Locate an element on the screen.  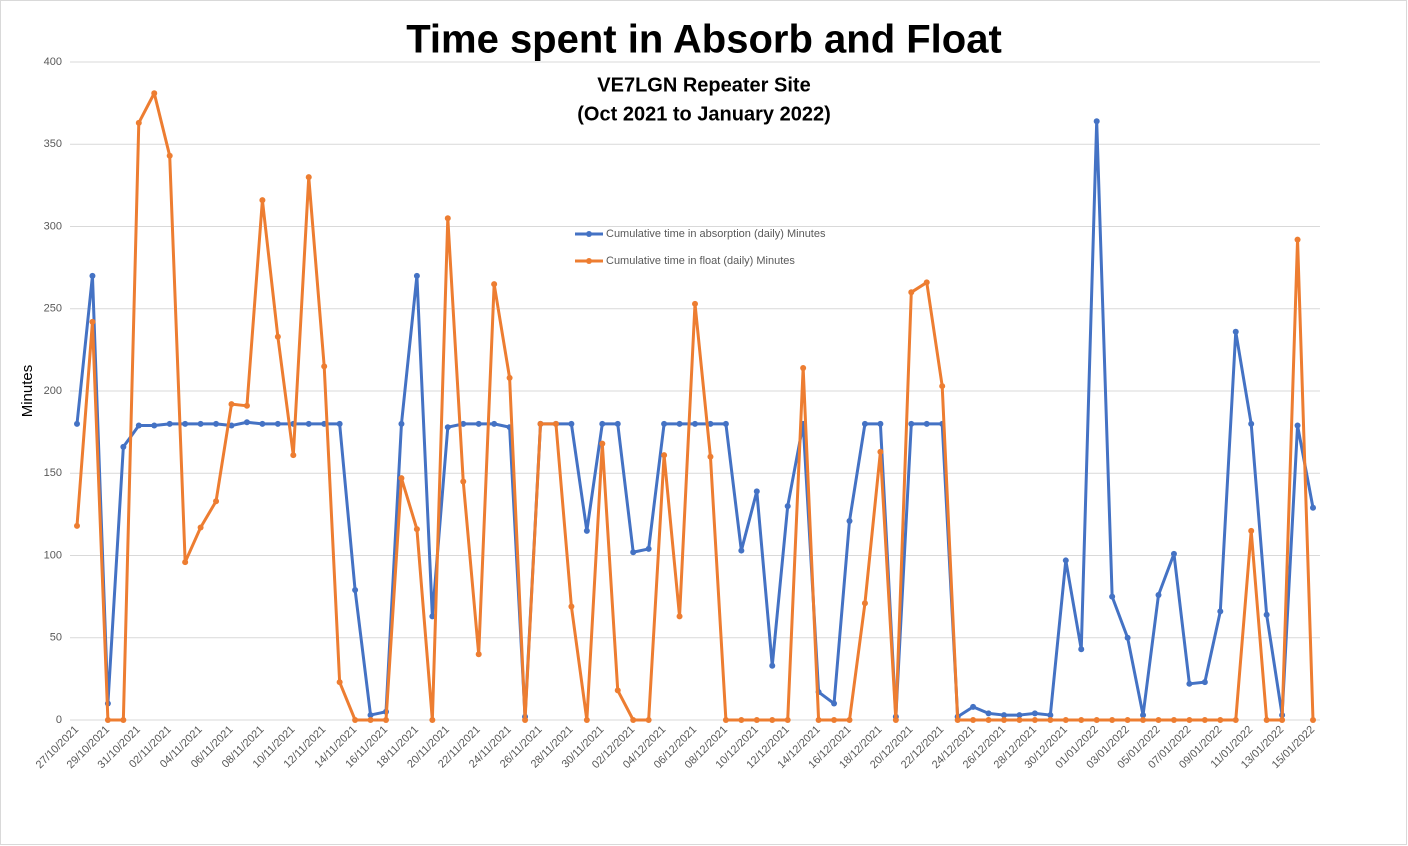
legend-marker is located at coordinates (589, 234).